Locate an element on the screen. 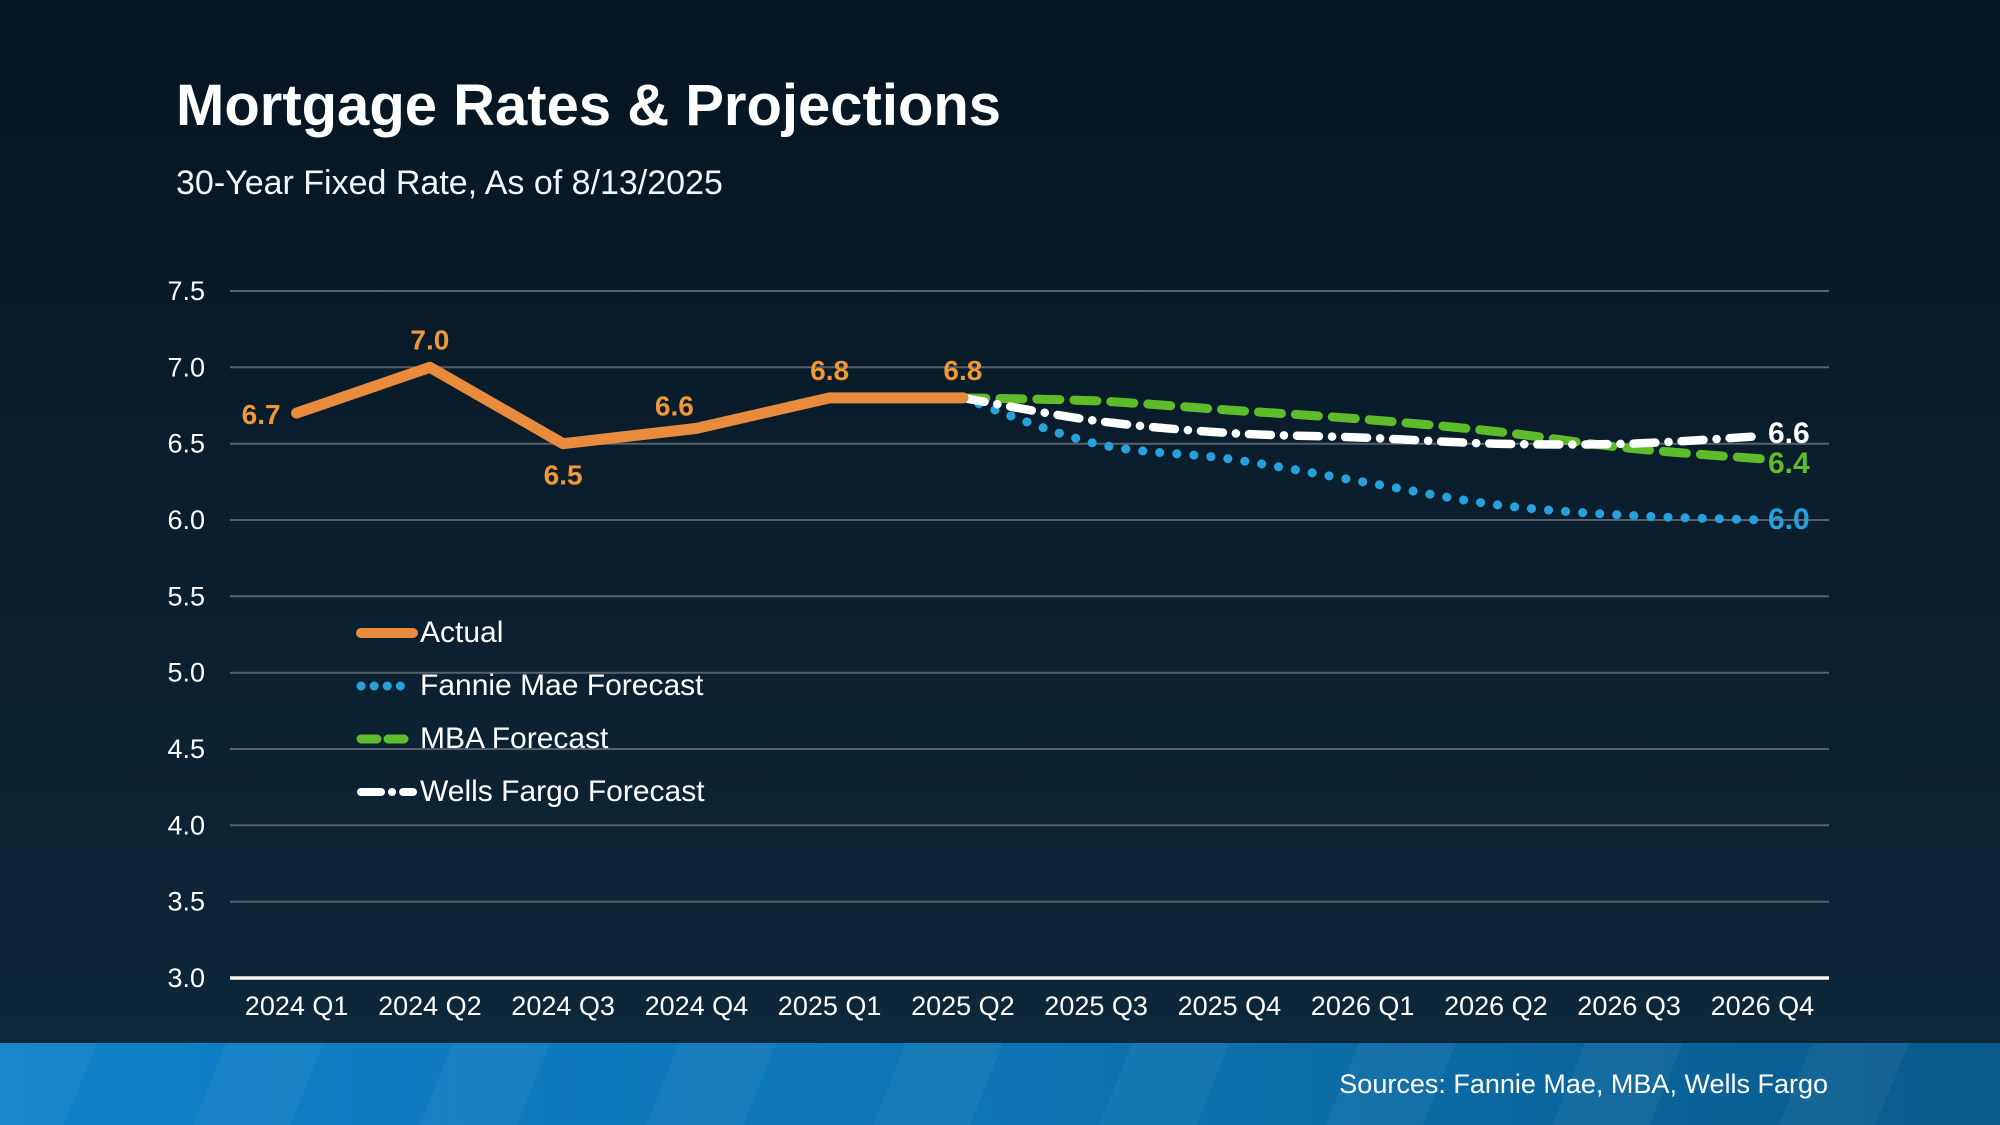 Image resolution: width=2000 pixels, height=1125 pixels. x-tick-label: 2026 Q2 is located at coordinates (1496, 1006).